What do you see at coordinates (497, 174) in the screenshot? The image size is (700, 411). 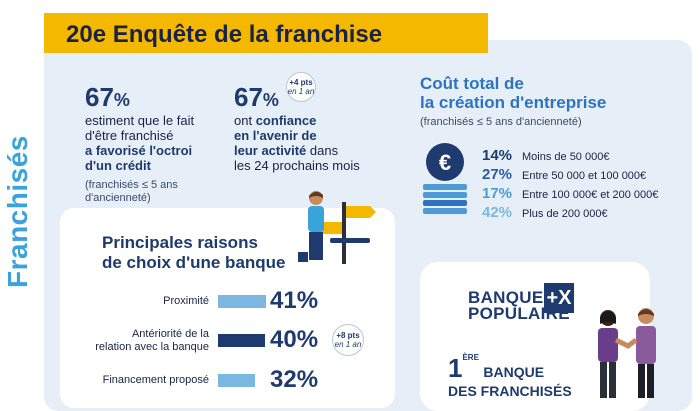 I see `cost-row-pct: 27%` at bounding box center [497, 174].